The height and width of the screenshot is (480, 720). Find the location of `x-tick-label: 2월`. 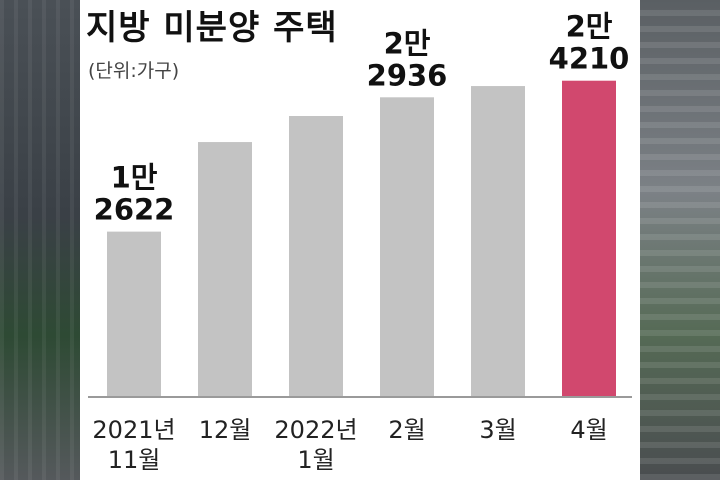

x-tick-label: 2월 is located at coordinates (406, 430).